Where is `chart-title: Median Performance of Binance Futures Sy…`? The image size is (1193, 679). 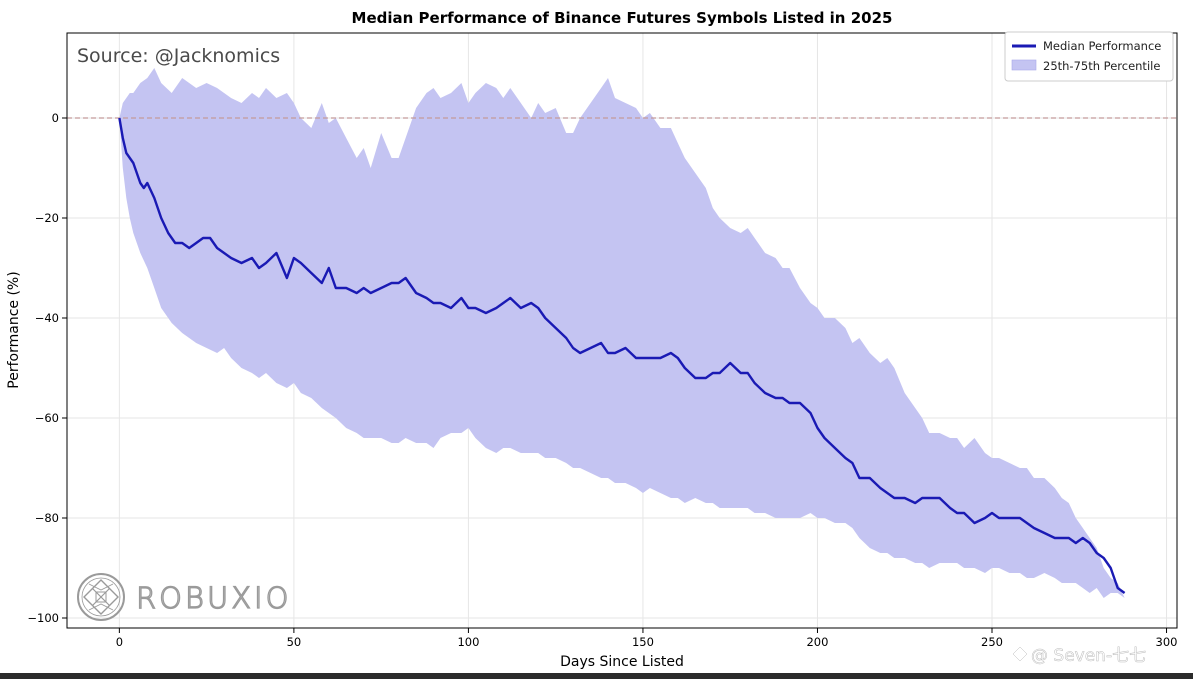
chart-title: Median Performance of Binance Futures Sy… is located at coordinates (622, 18).